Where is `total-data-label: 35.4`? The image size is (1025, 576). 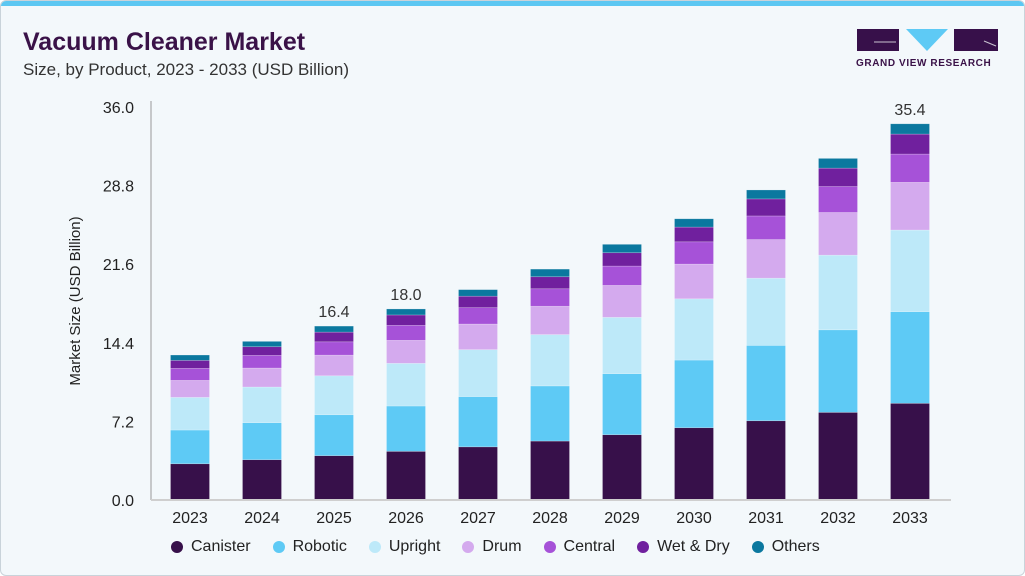
total-data-label: 35.4 is located at coordinates (909, 110).